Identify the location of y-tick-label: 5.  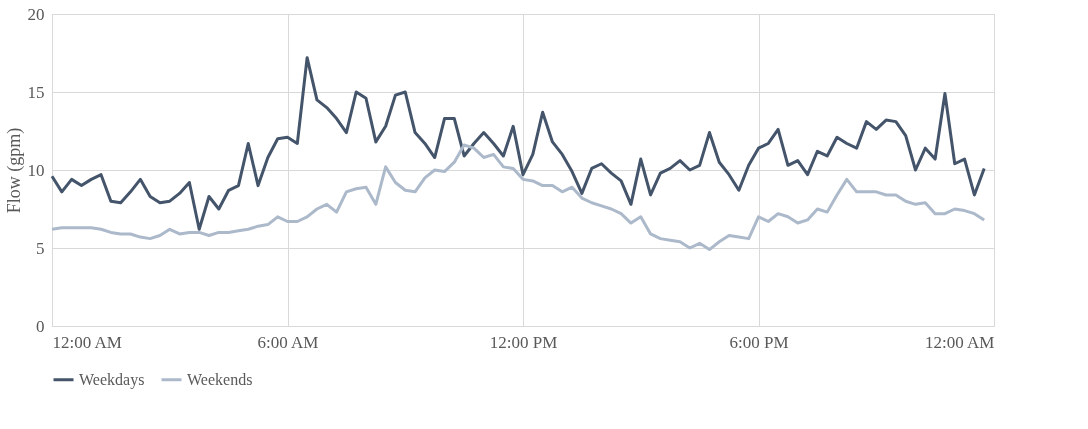
(40, 248).